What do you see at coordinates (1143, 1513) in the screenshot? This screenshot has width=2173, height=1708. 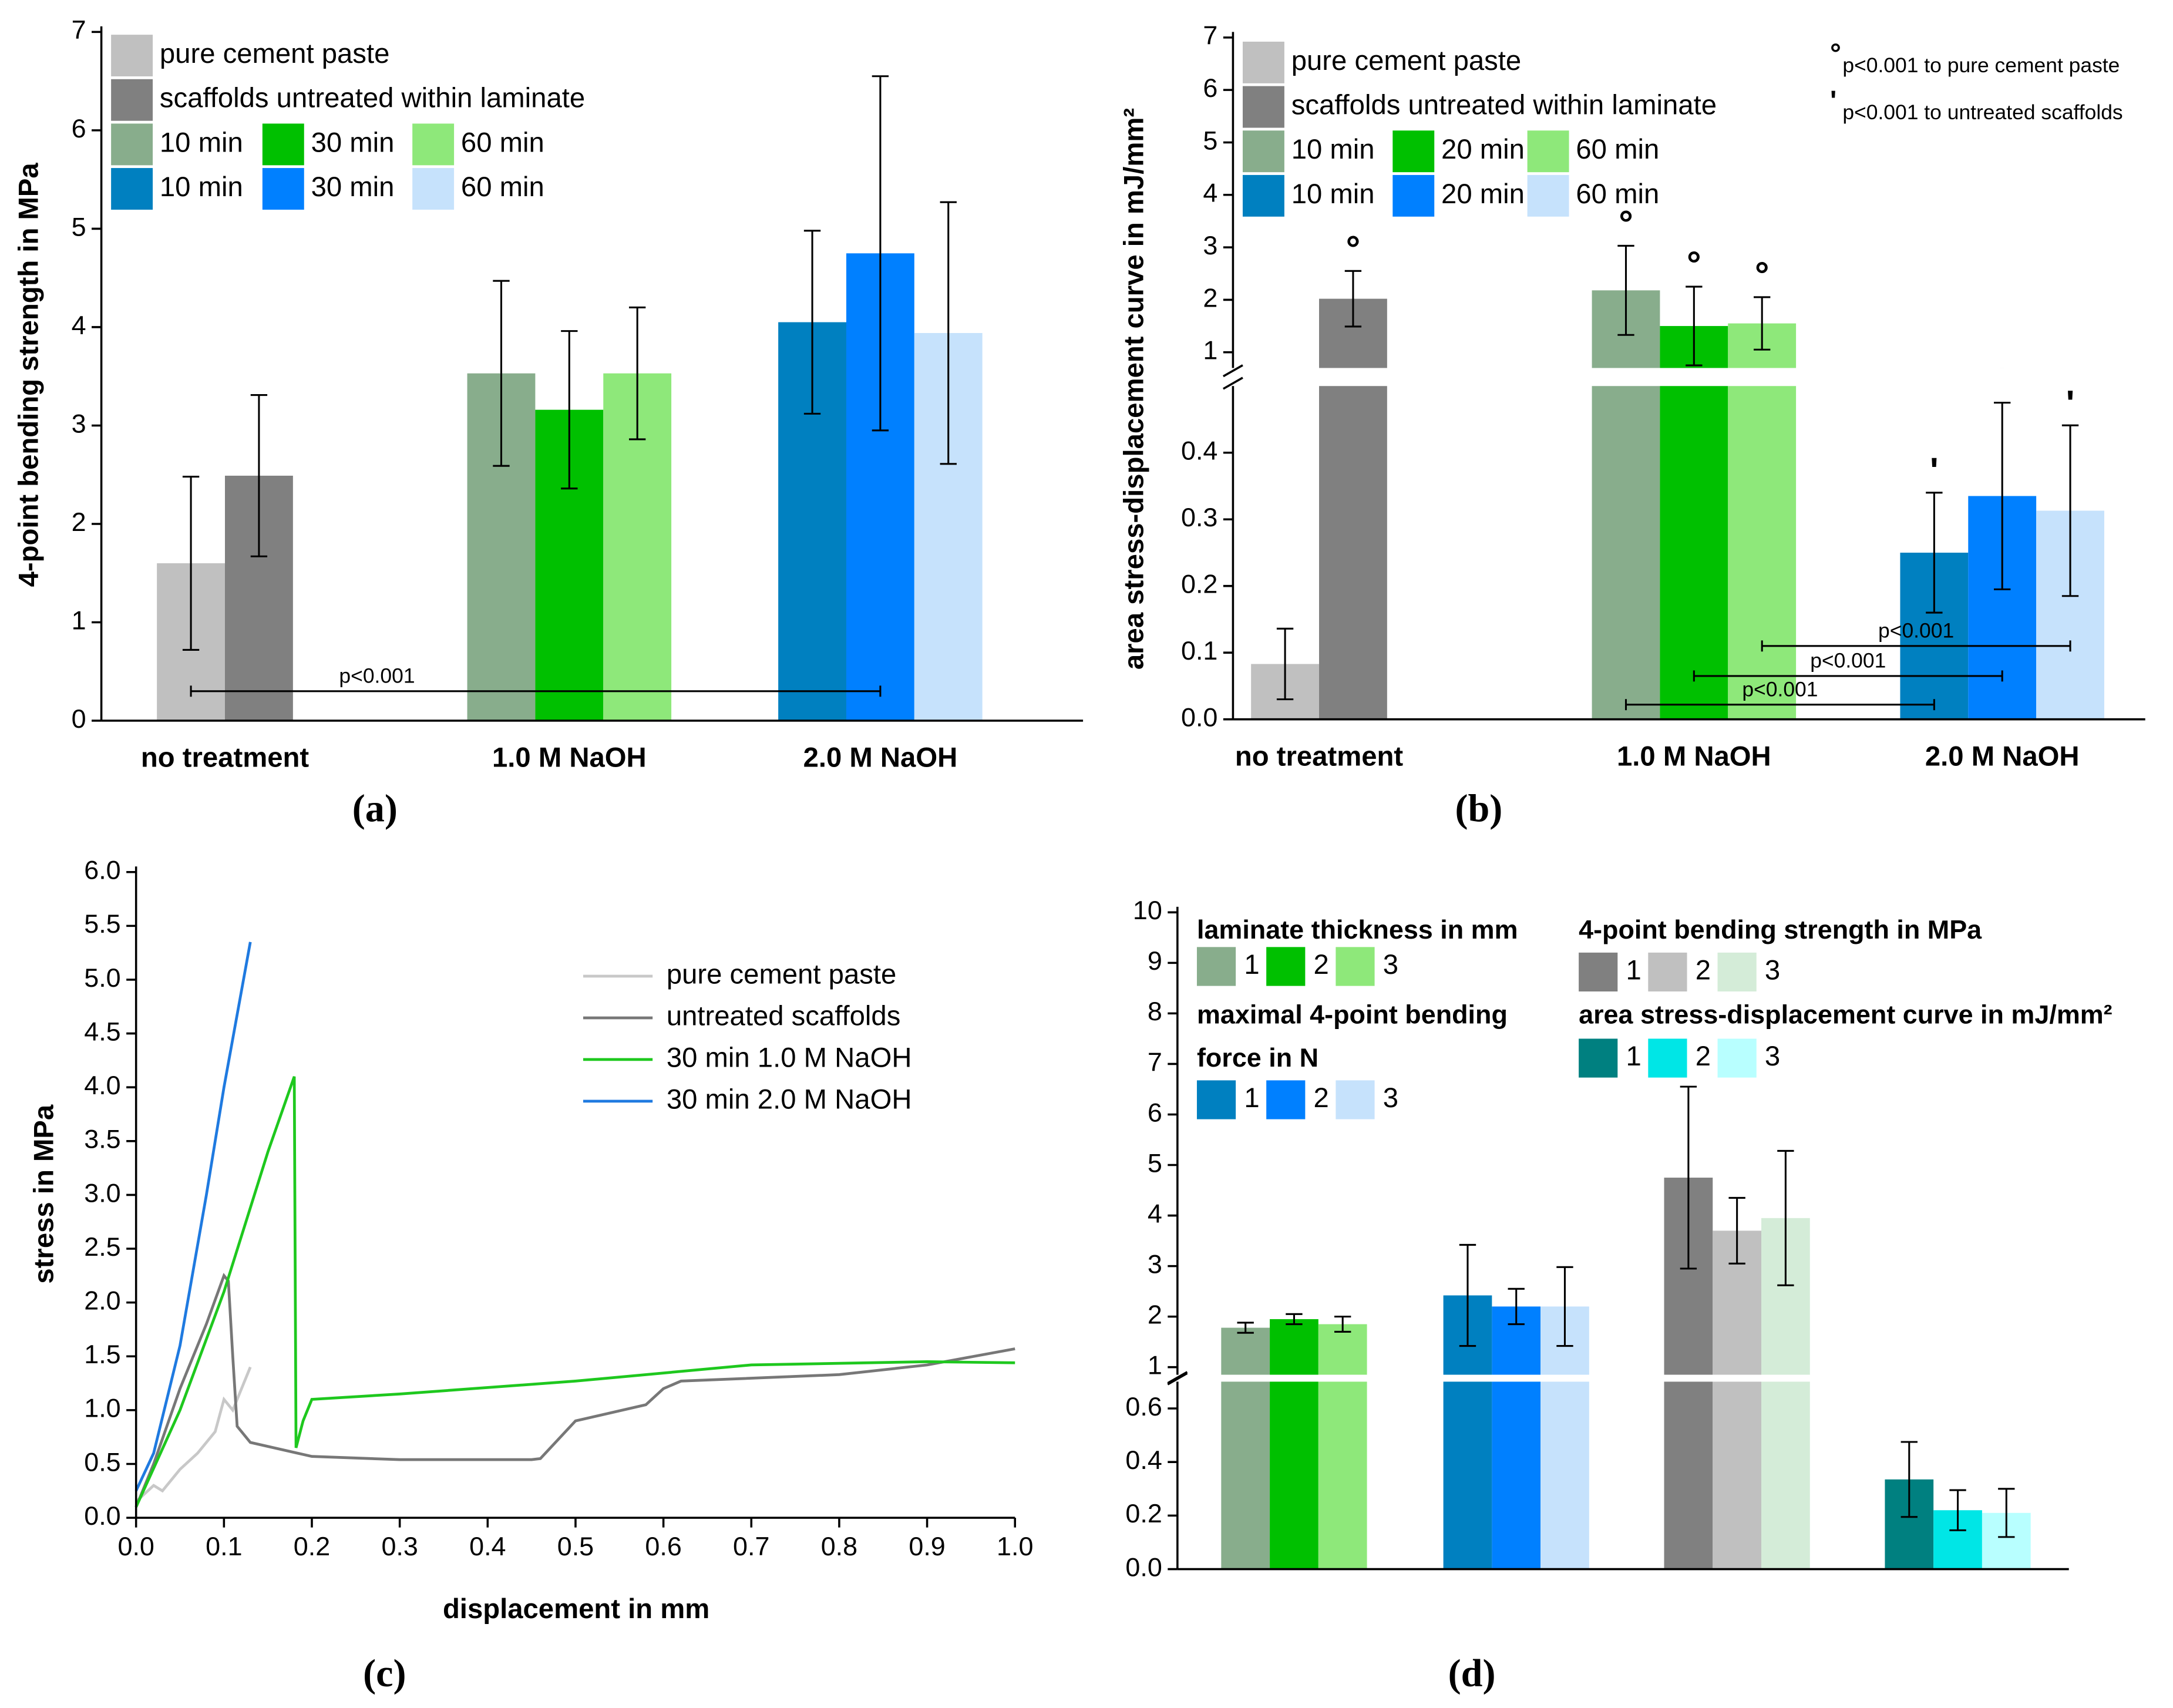 I see `y-tick-label: 0.2` at bounding box center [1143, 1513].